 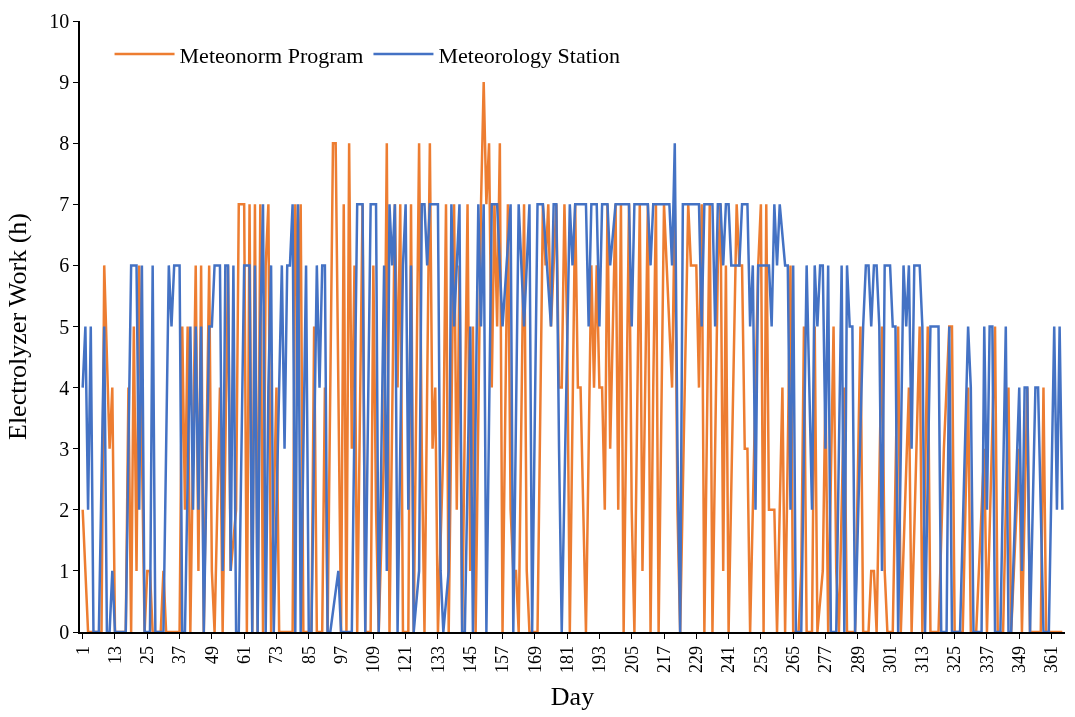 I want to click on y-tick-label: 8, so click(x=64, y=143).